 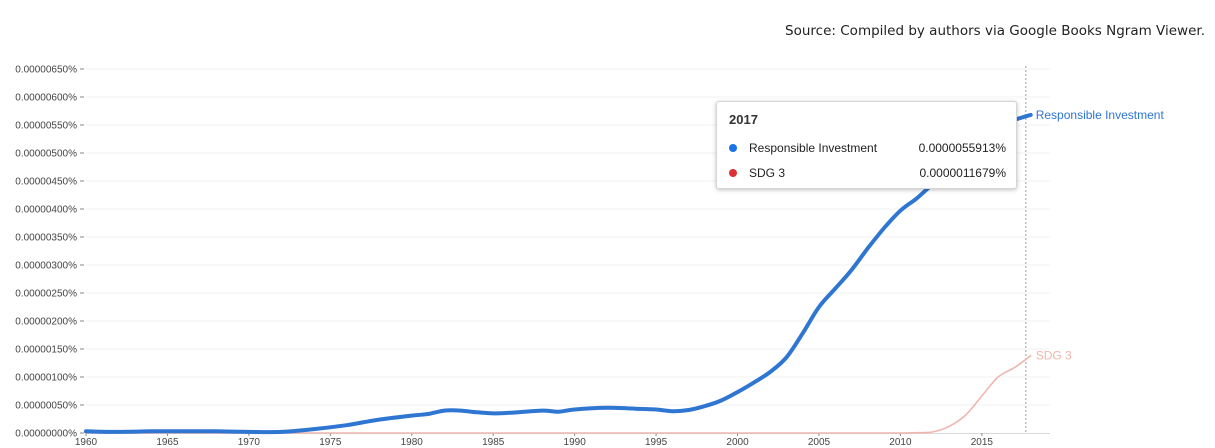 I want to click on y-tick-label: 0.00000050%, so click(x=46, y=406).